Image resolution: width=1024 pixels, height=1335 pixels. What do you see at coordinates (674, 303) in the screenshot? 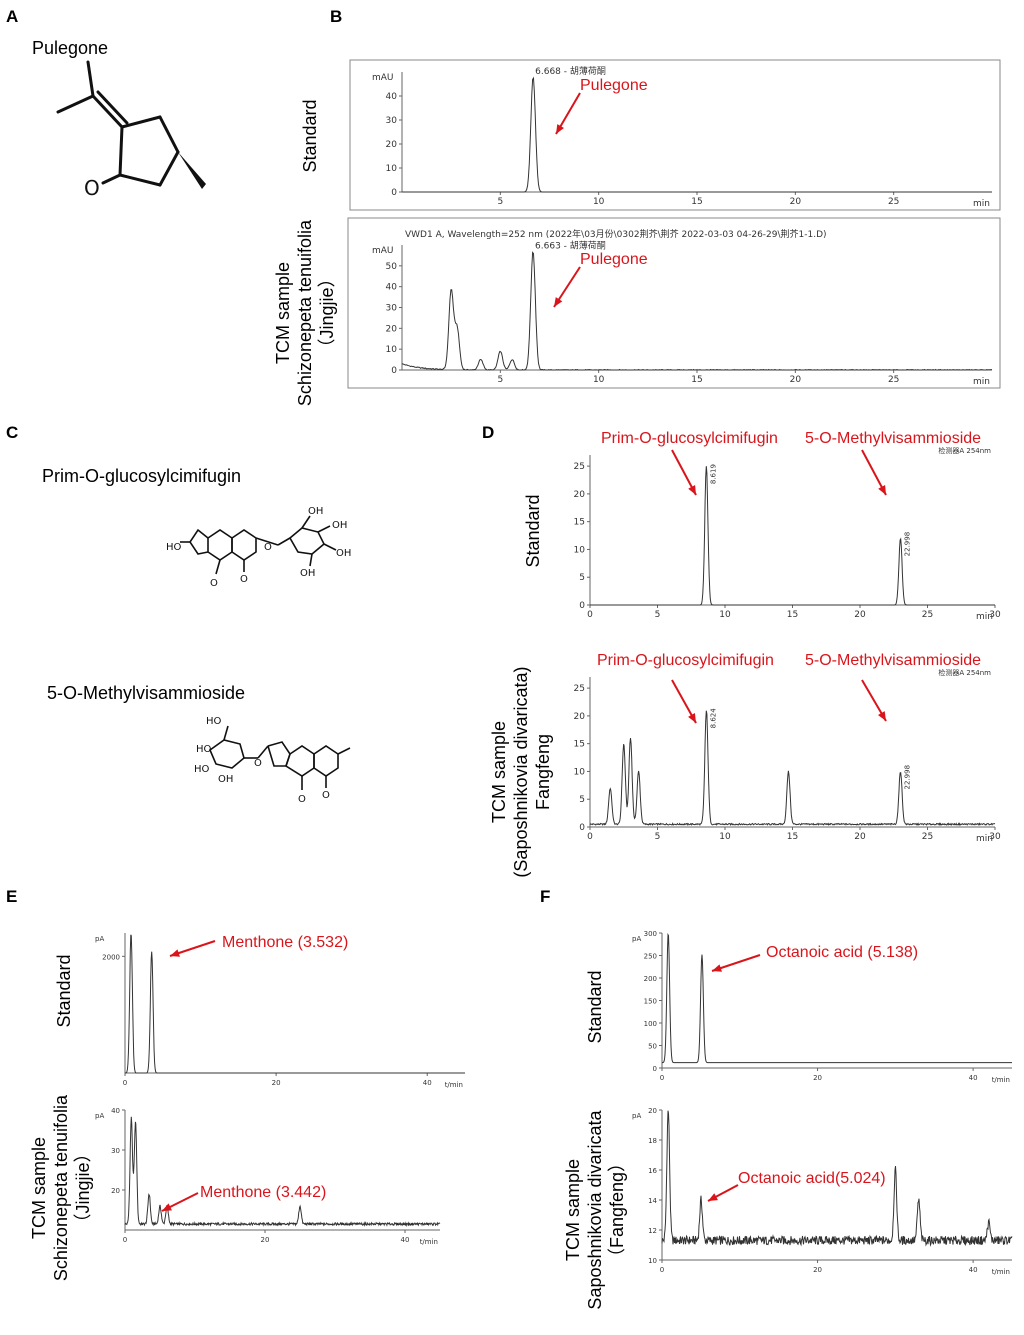
I see `frame-b-sample` at bounding box center [674, 303].